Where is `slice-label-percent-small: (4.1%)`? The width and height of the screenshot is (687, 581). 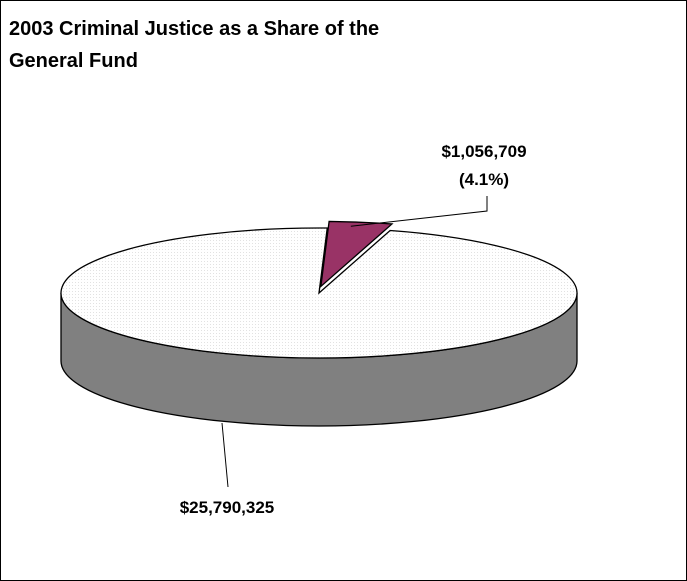
slice-label-percent-small: (4.1%) is located at coordinates (484, 179).